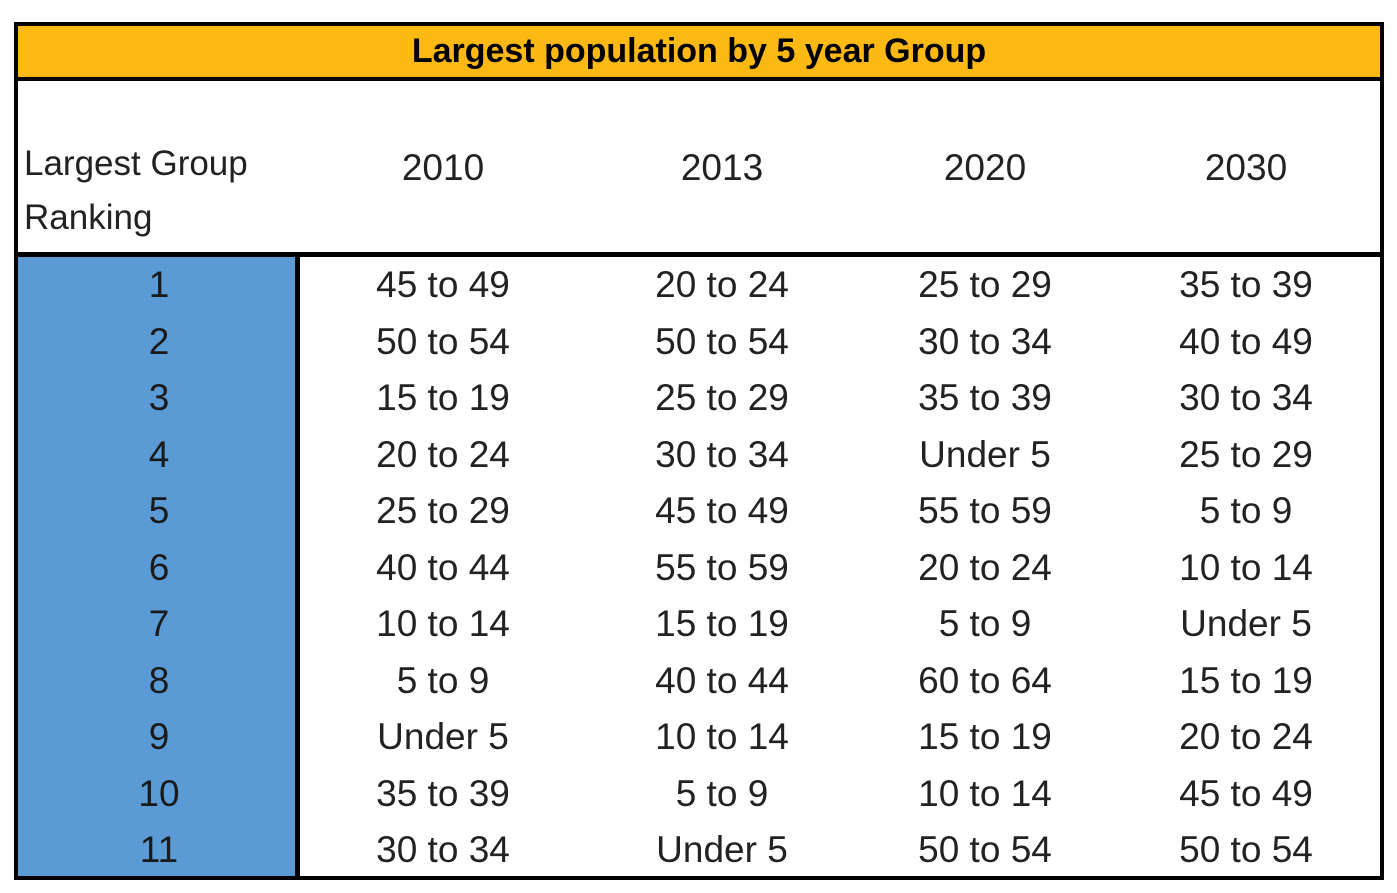  I want to click on table-row: 7 10 to 14 15 to 19 5 to 9 Under 5, so click(699, 624).